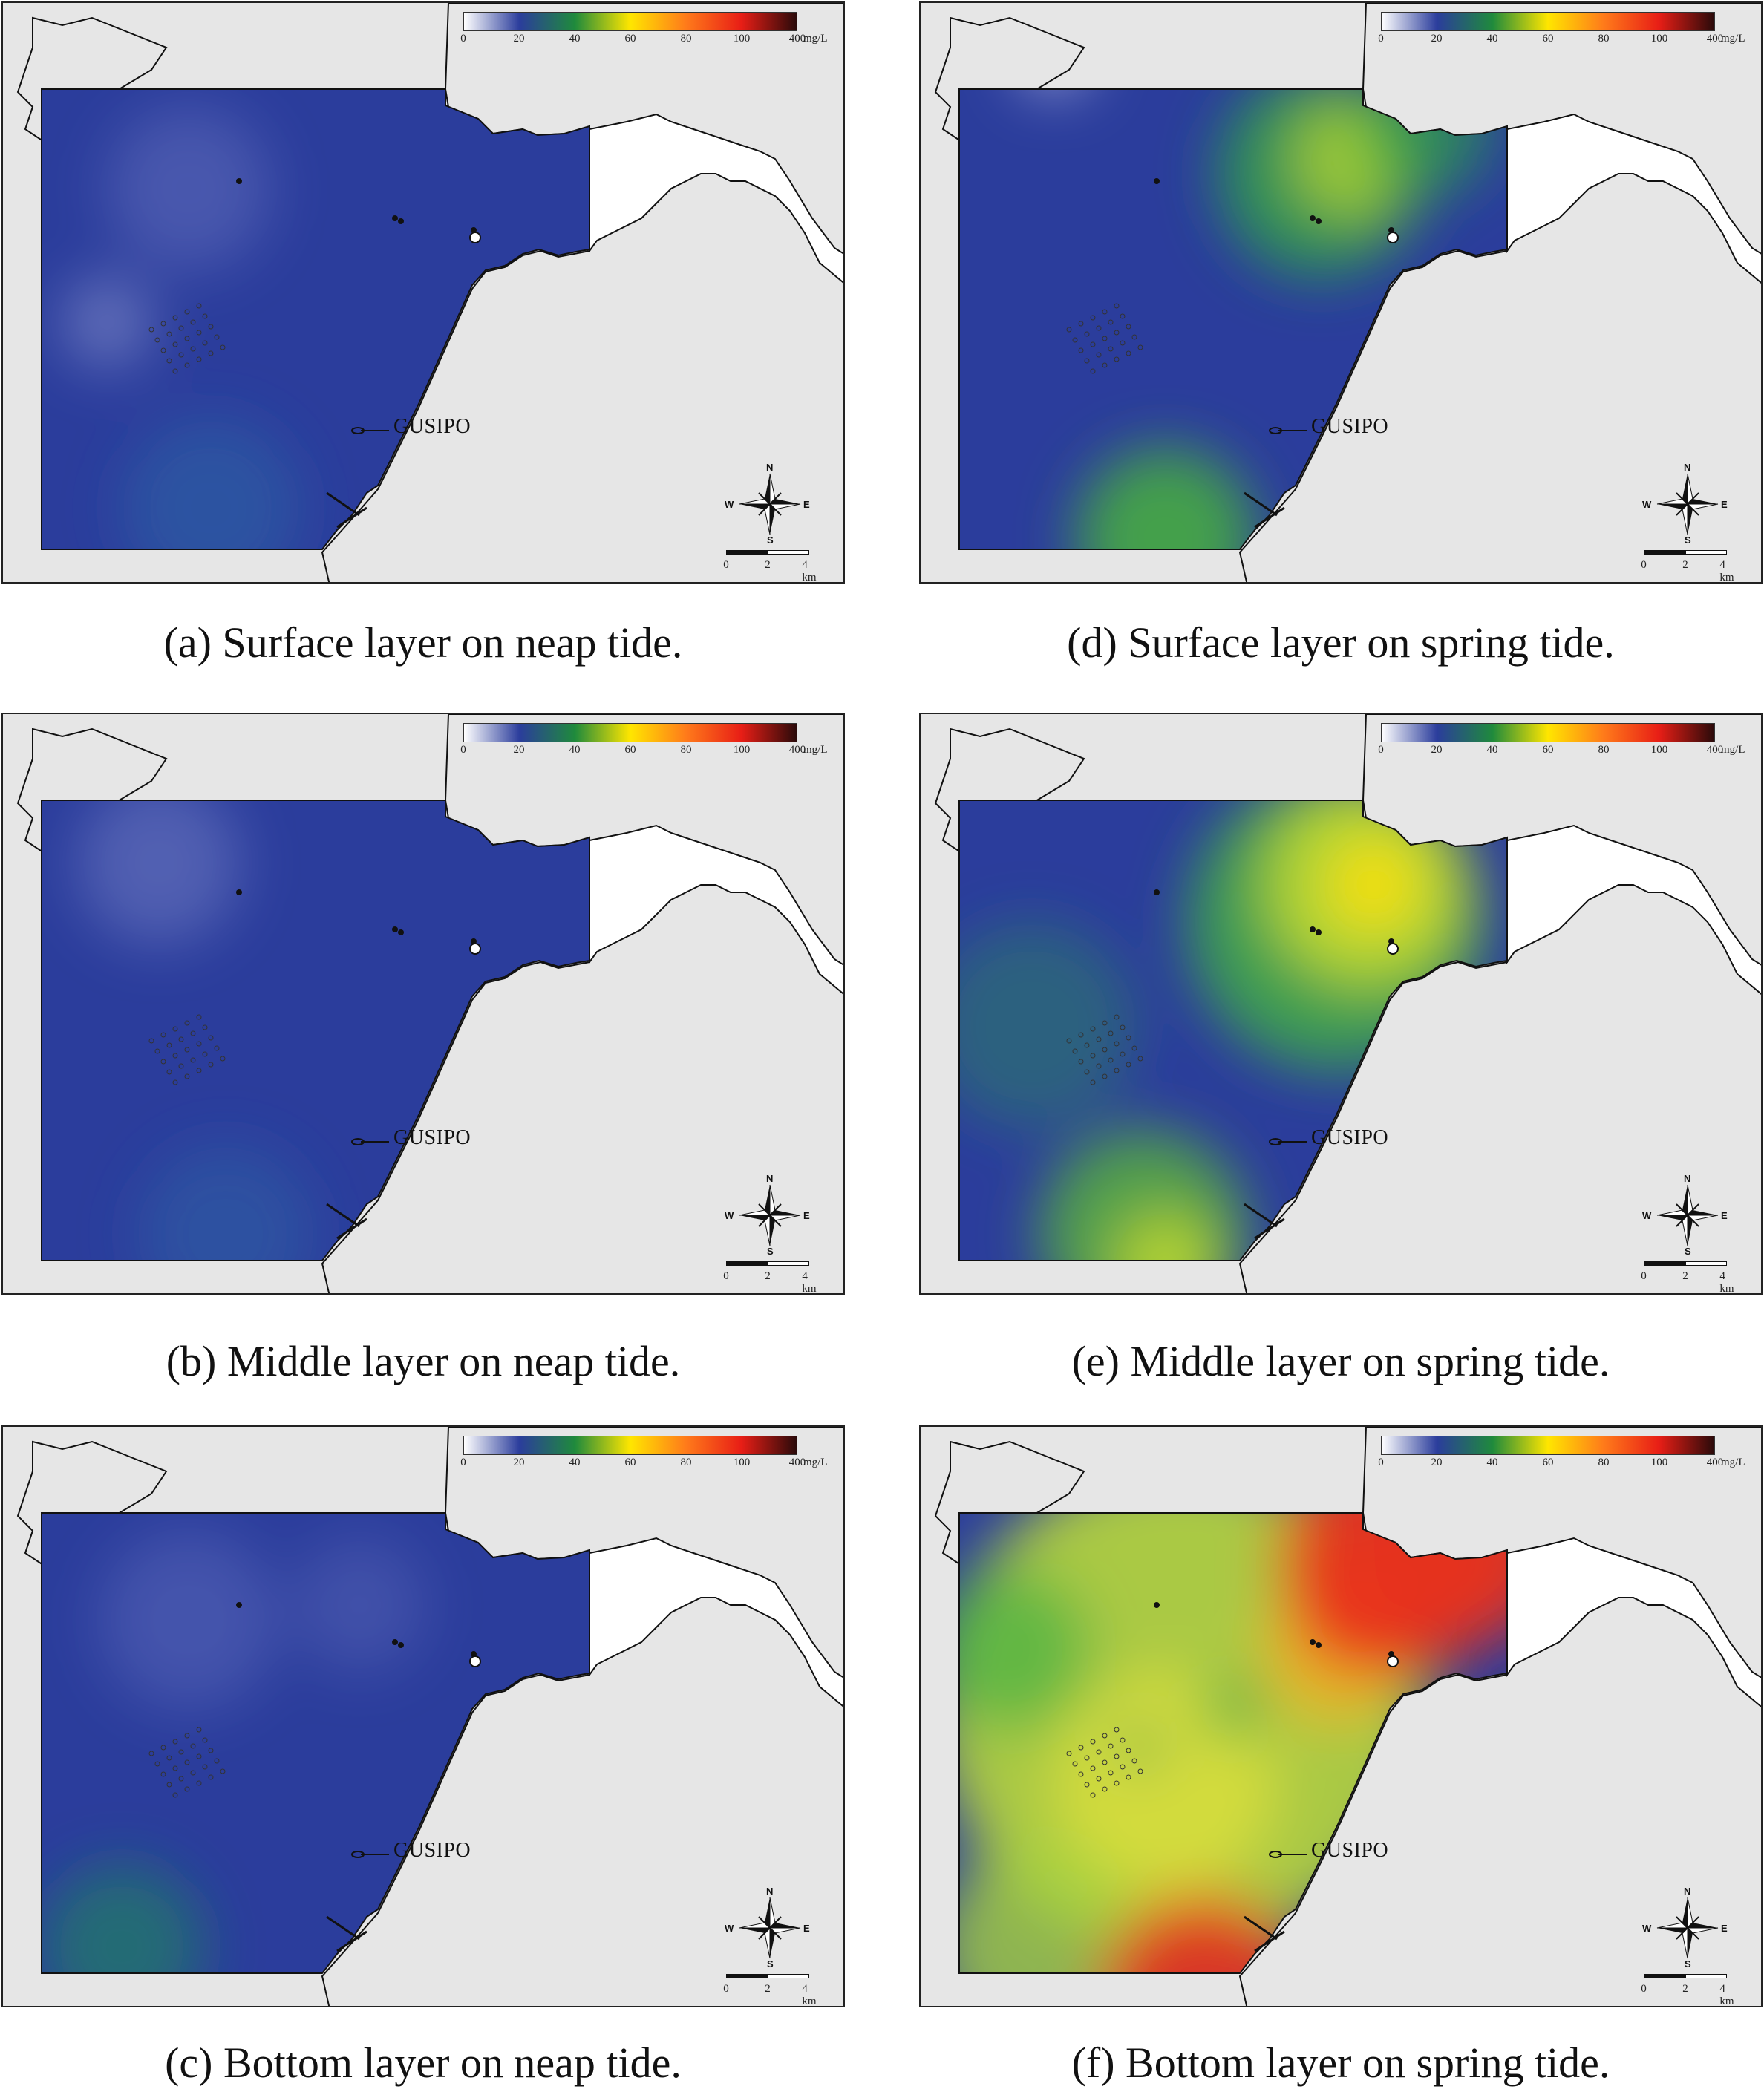 The width and height of the screenshot is (1764, 2092). I want to click on coastline, so click(315, 1743).